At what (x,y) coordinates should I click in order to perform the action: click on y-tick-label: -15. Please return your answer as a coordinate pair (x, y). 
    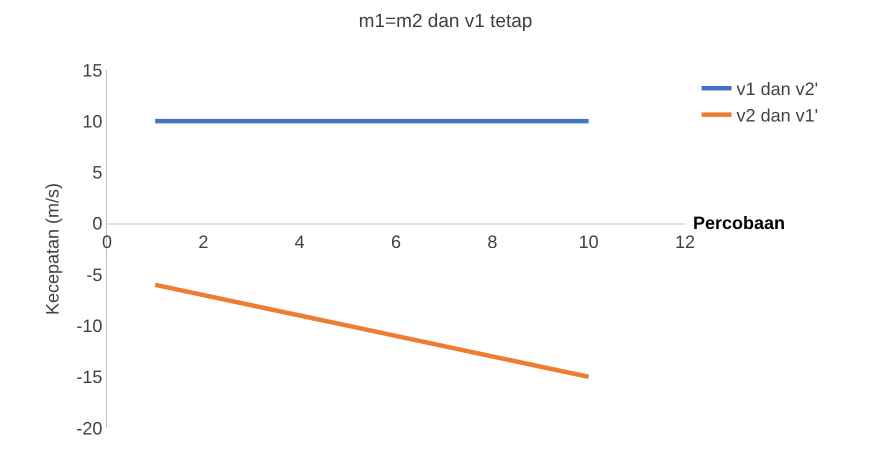
    Looking at the image, I should click on (89, 377).